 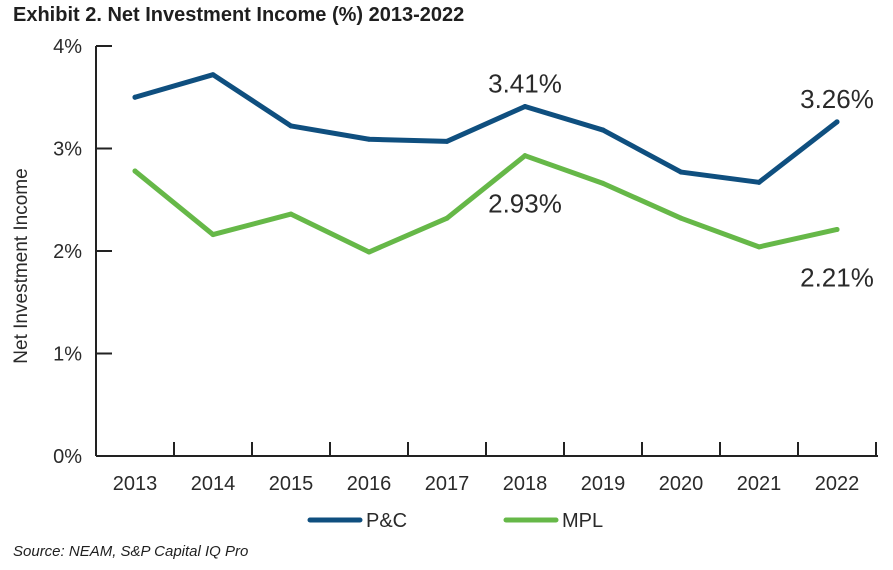 What do you see at coordinates (525, 484) in the screenshot?
I see `x-tick-label: 2018` at bounding box center [525, 484].